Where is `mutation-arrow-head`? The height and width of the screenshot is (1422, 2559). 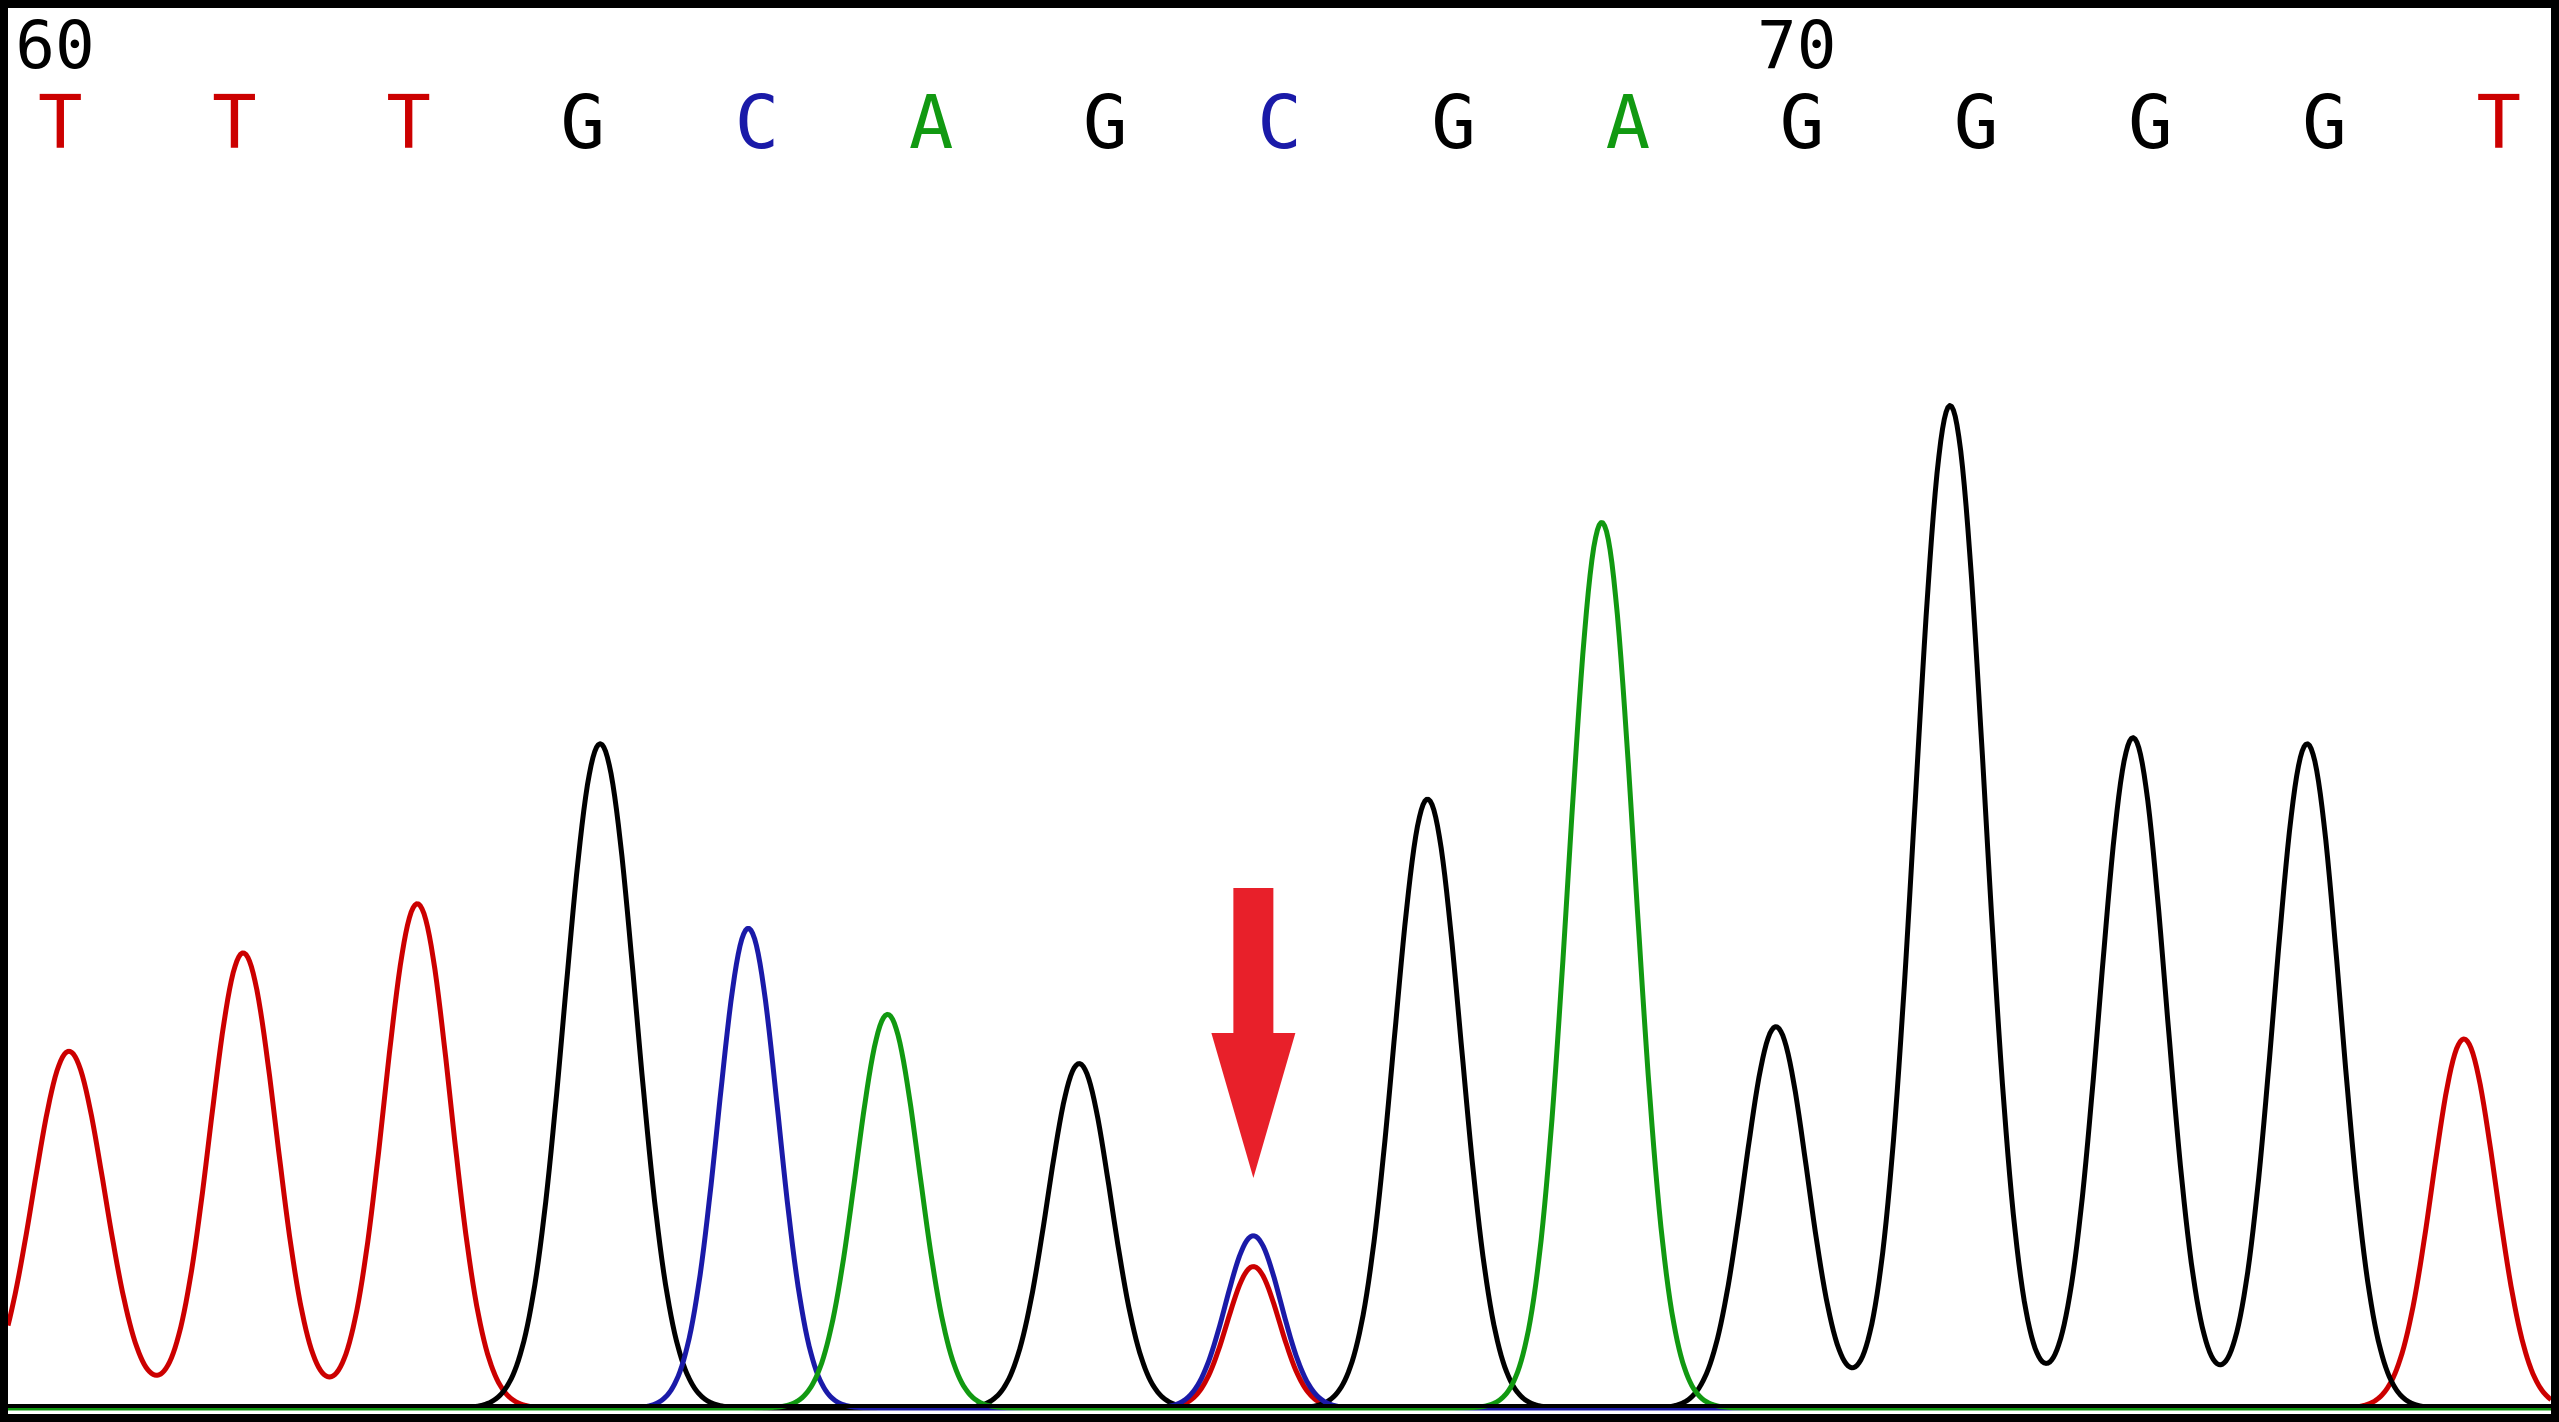
mutation-arrow-head is located at coordinates (1253, 1105).